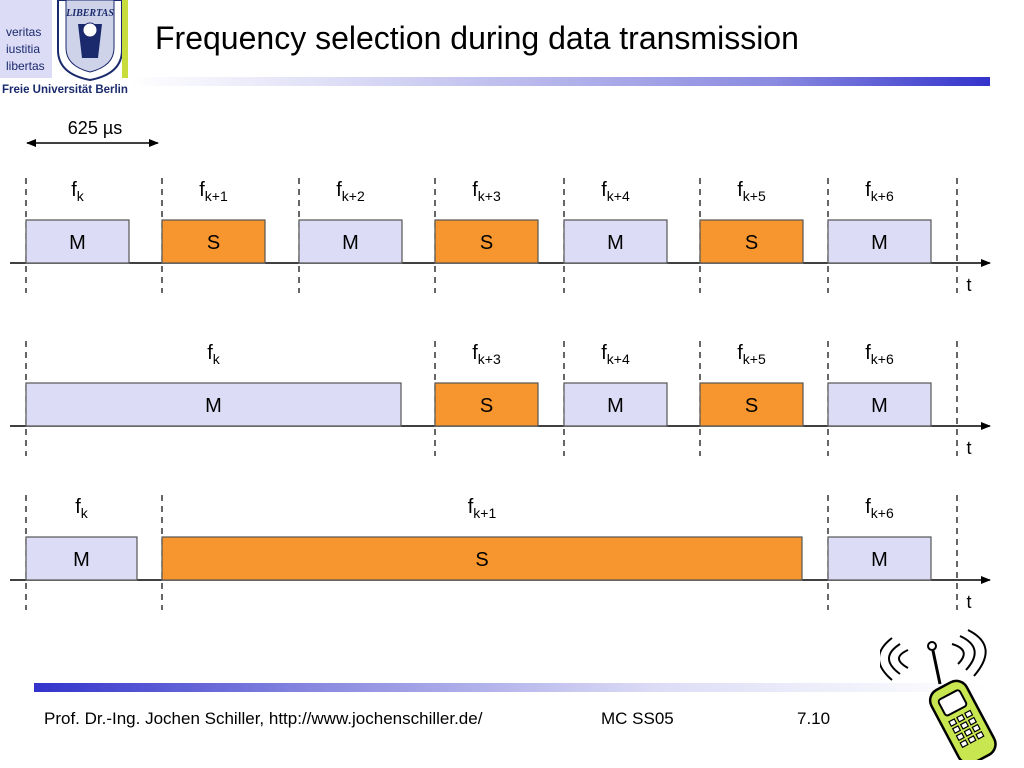  I want to click on duration-label: 625 µs, so click(95, 128).